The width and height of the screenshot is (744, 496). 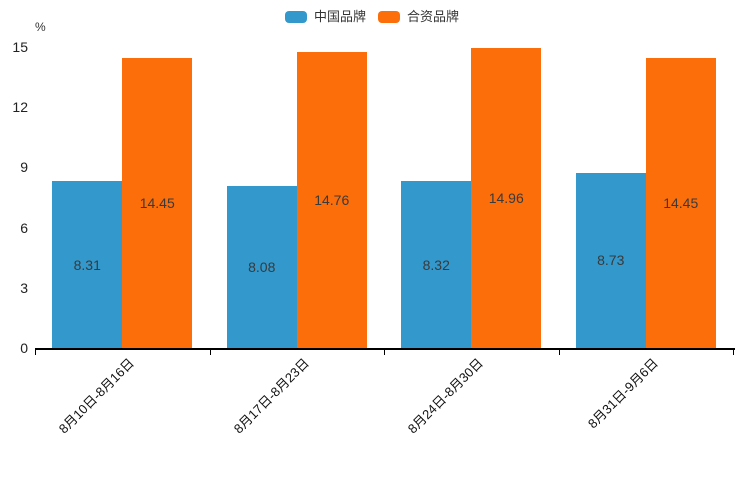 I want to click on legend-item-series0: 中国品牌, so click(x=325, y=16).